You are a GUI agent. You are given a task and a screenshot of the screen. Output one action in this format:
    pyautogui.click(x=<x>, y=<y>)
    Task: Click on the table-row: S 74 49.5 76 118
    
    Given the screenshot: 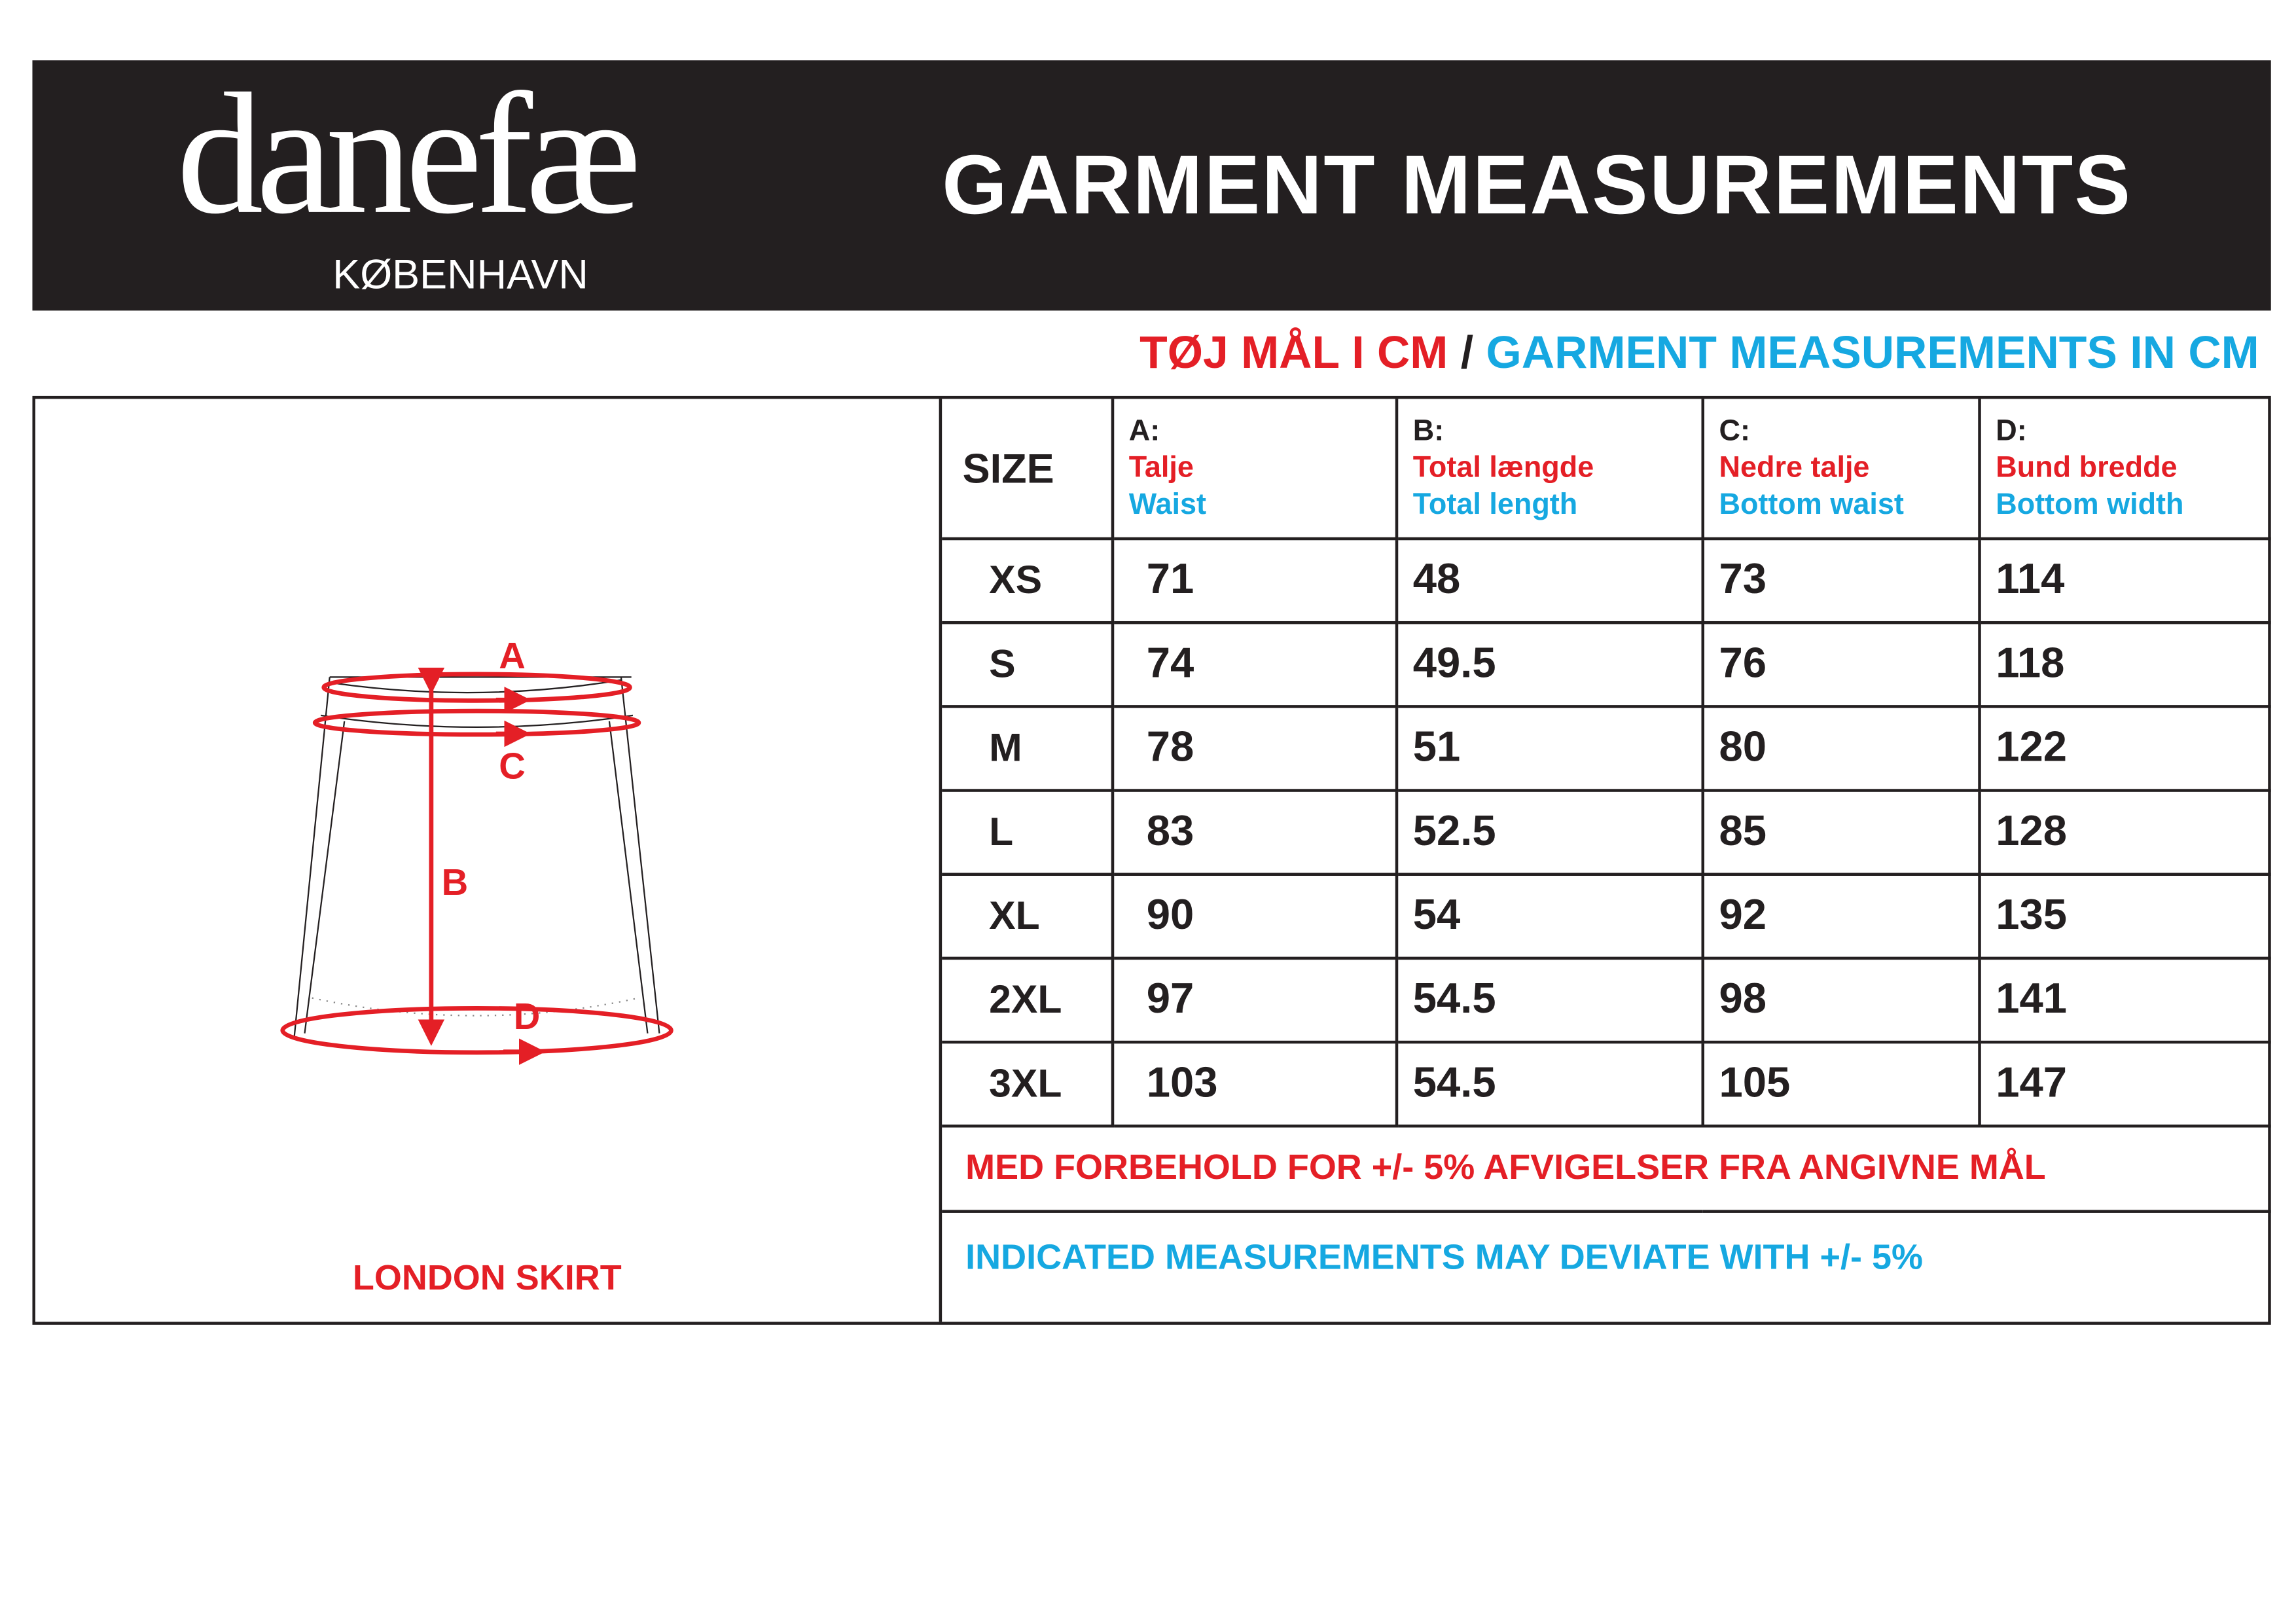 What is the action you would take?
    pyautogui.click(x=1607, y=664)
    